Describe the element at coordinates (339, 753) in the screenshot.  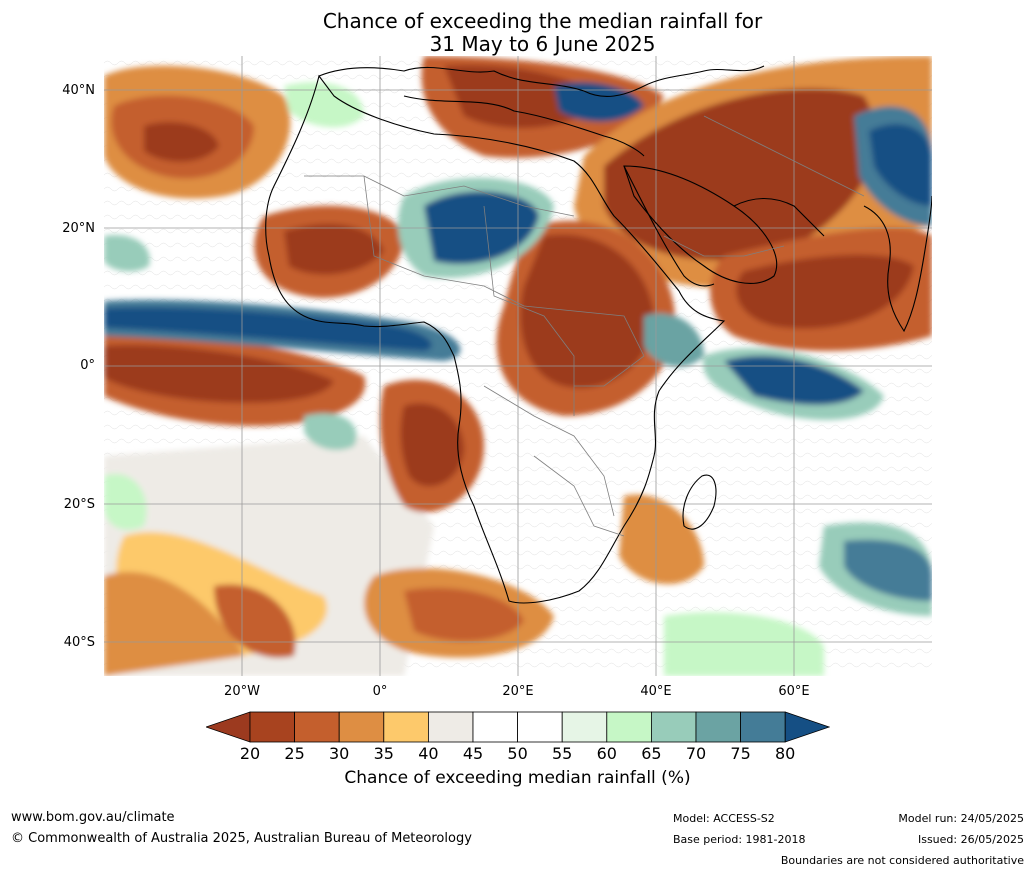
I see `colorbar-tick-label: 30` at that location.